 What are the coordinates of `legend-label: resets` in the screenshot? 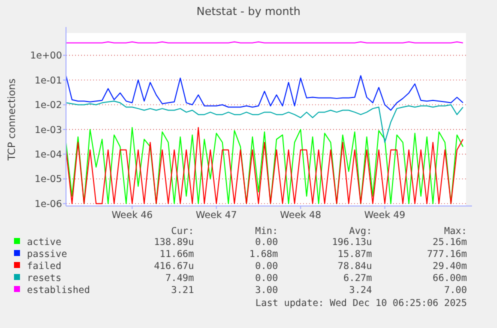 It's located at (44, 278).